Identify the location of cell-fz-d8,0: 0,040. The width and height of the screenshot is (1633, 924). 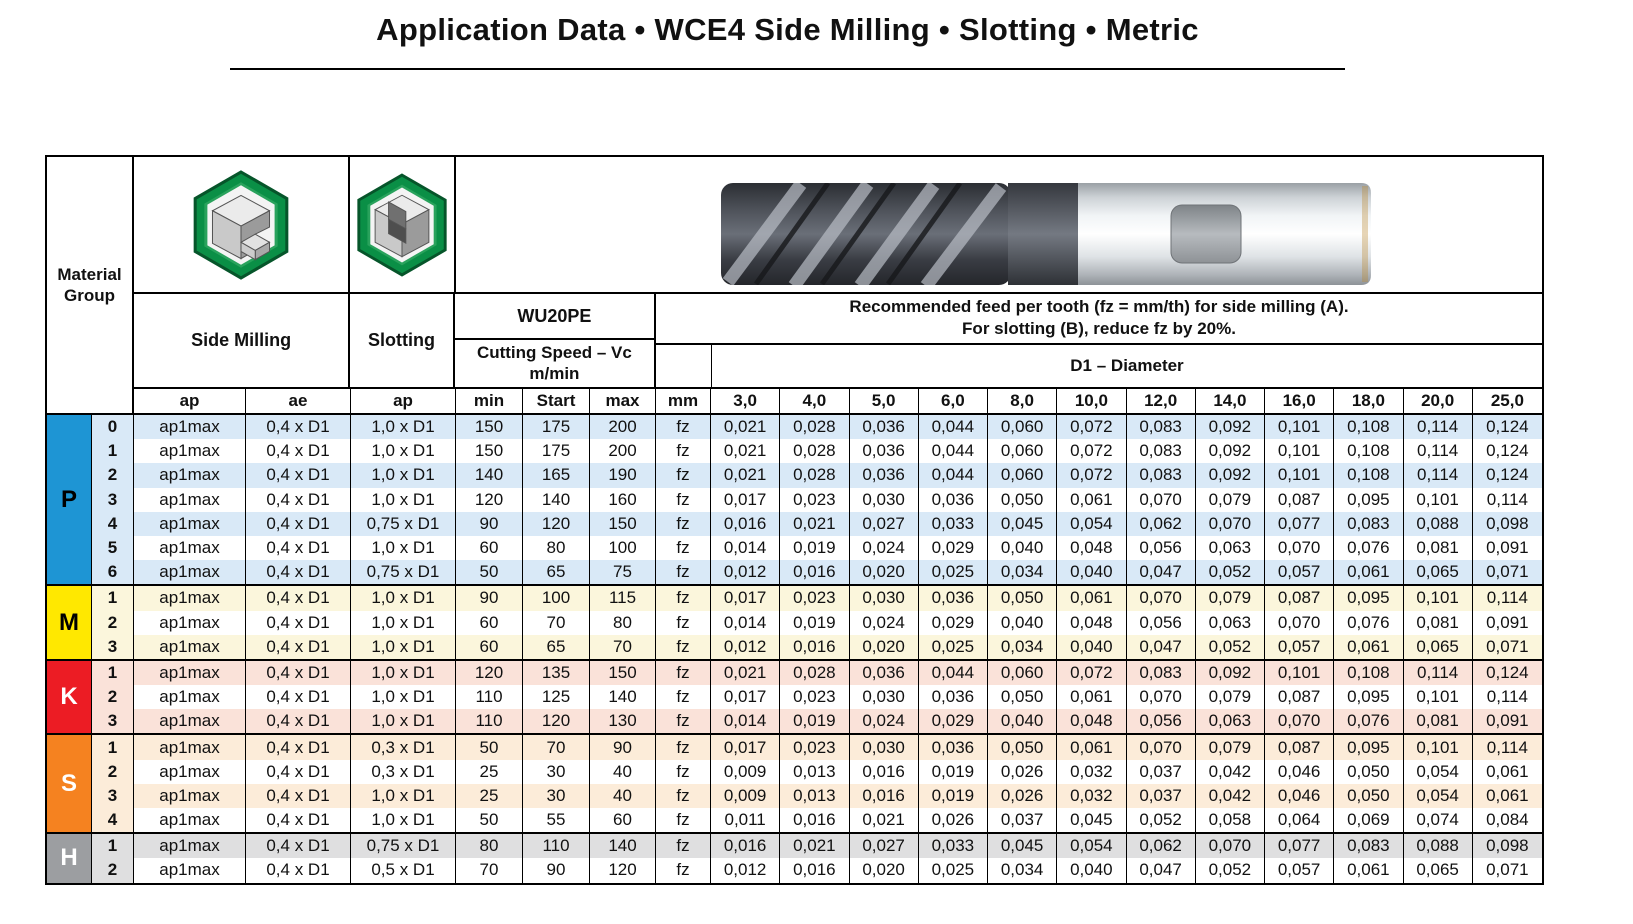
(1023, 548).